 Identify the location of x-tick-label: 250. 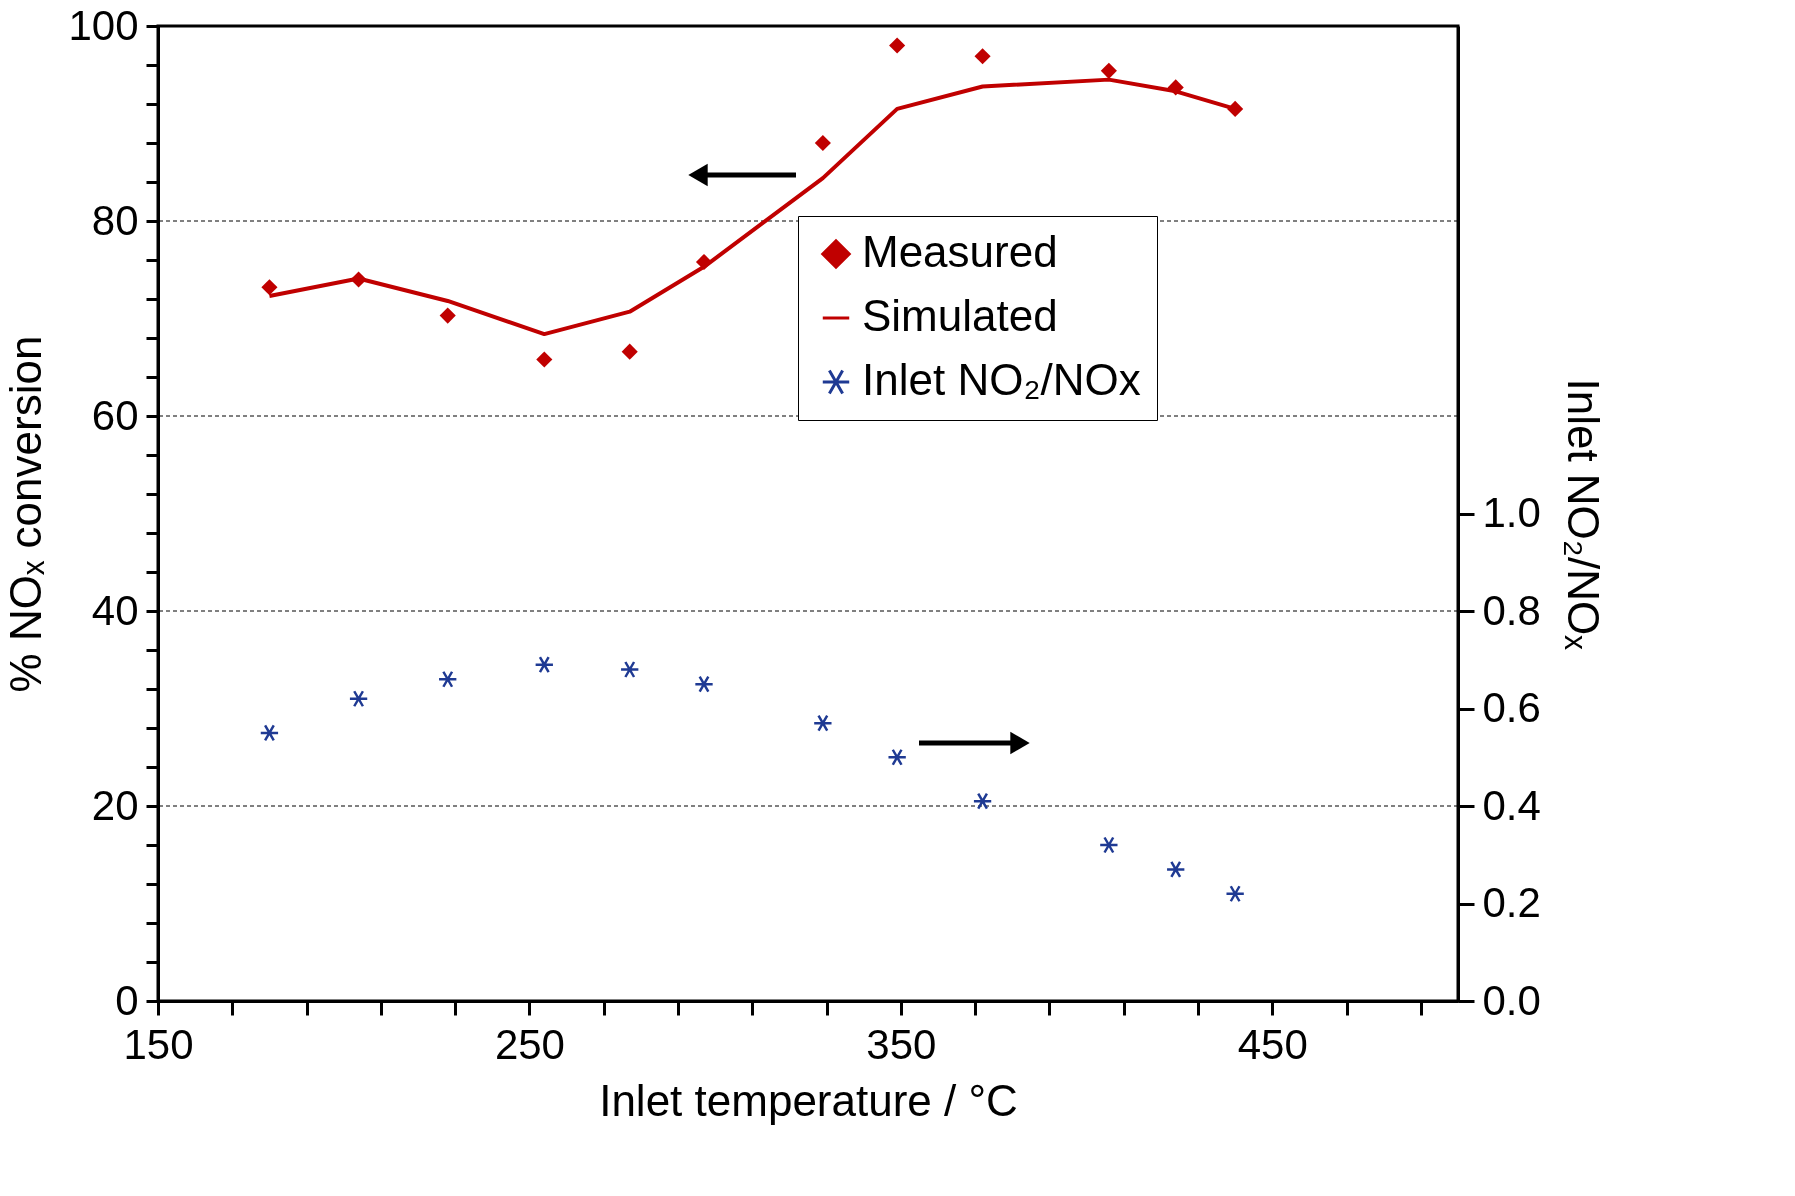
(529, 1044).